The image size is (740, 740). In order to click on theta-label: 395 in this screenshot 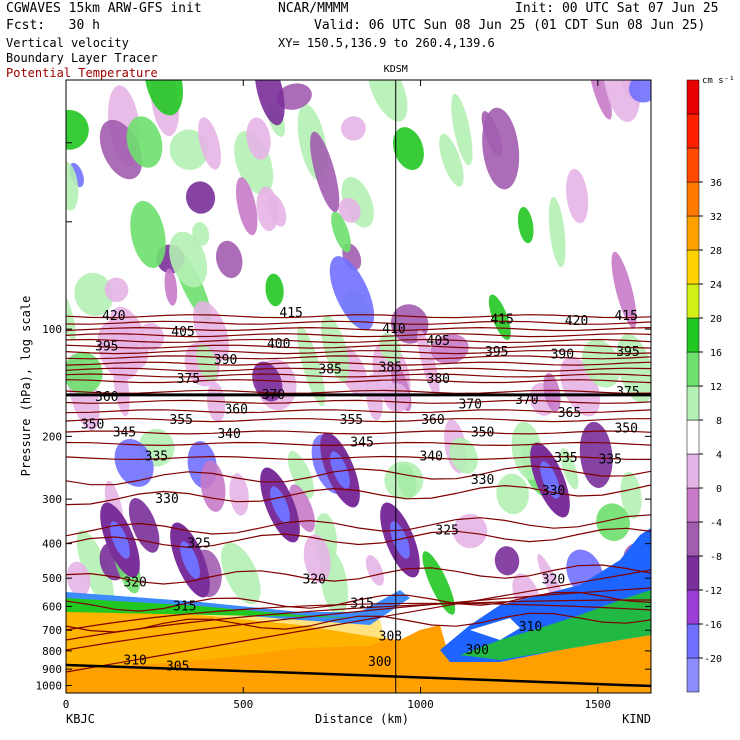, I will do `click(106, 347)`.